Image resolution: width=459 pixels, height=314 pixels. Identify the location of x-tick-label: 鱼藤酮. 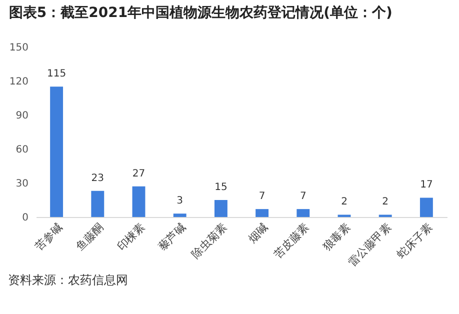
(90, 237).